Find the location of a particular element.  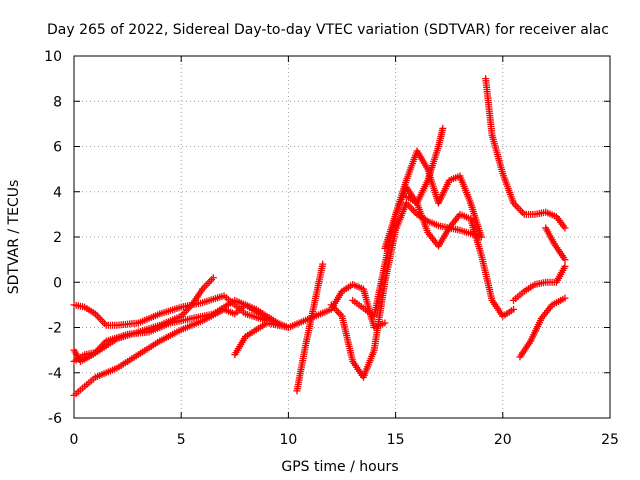

y-tick-label: 10 is located at coordinates (53, 57).